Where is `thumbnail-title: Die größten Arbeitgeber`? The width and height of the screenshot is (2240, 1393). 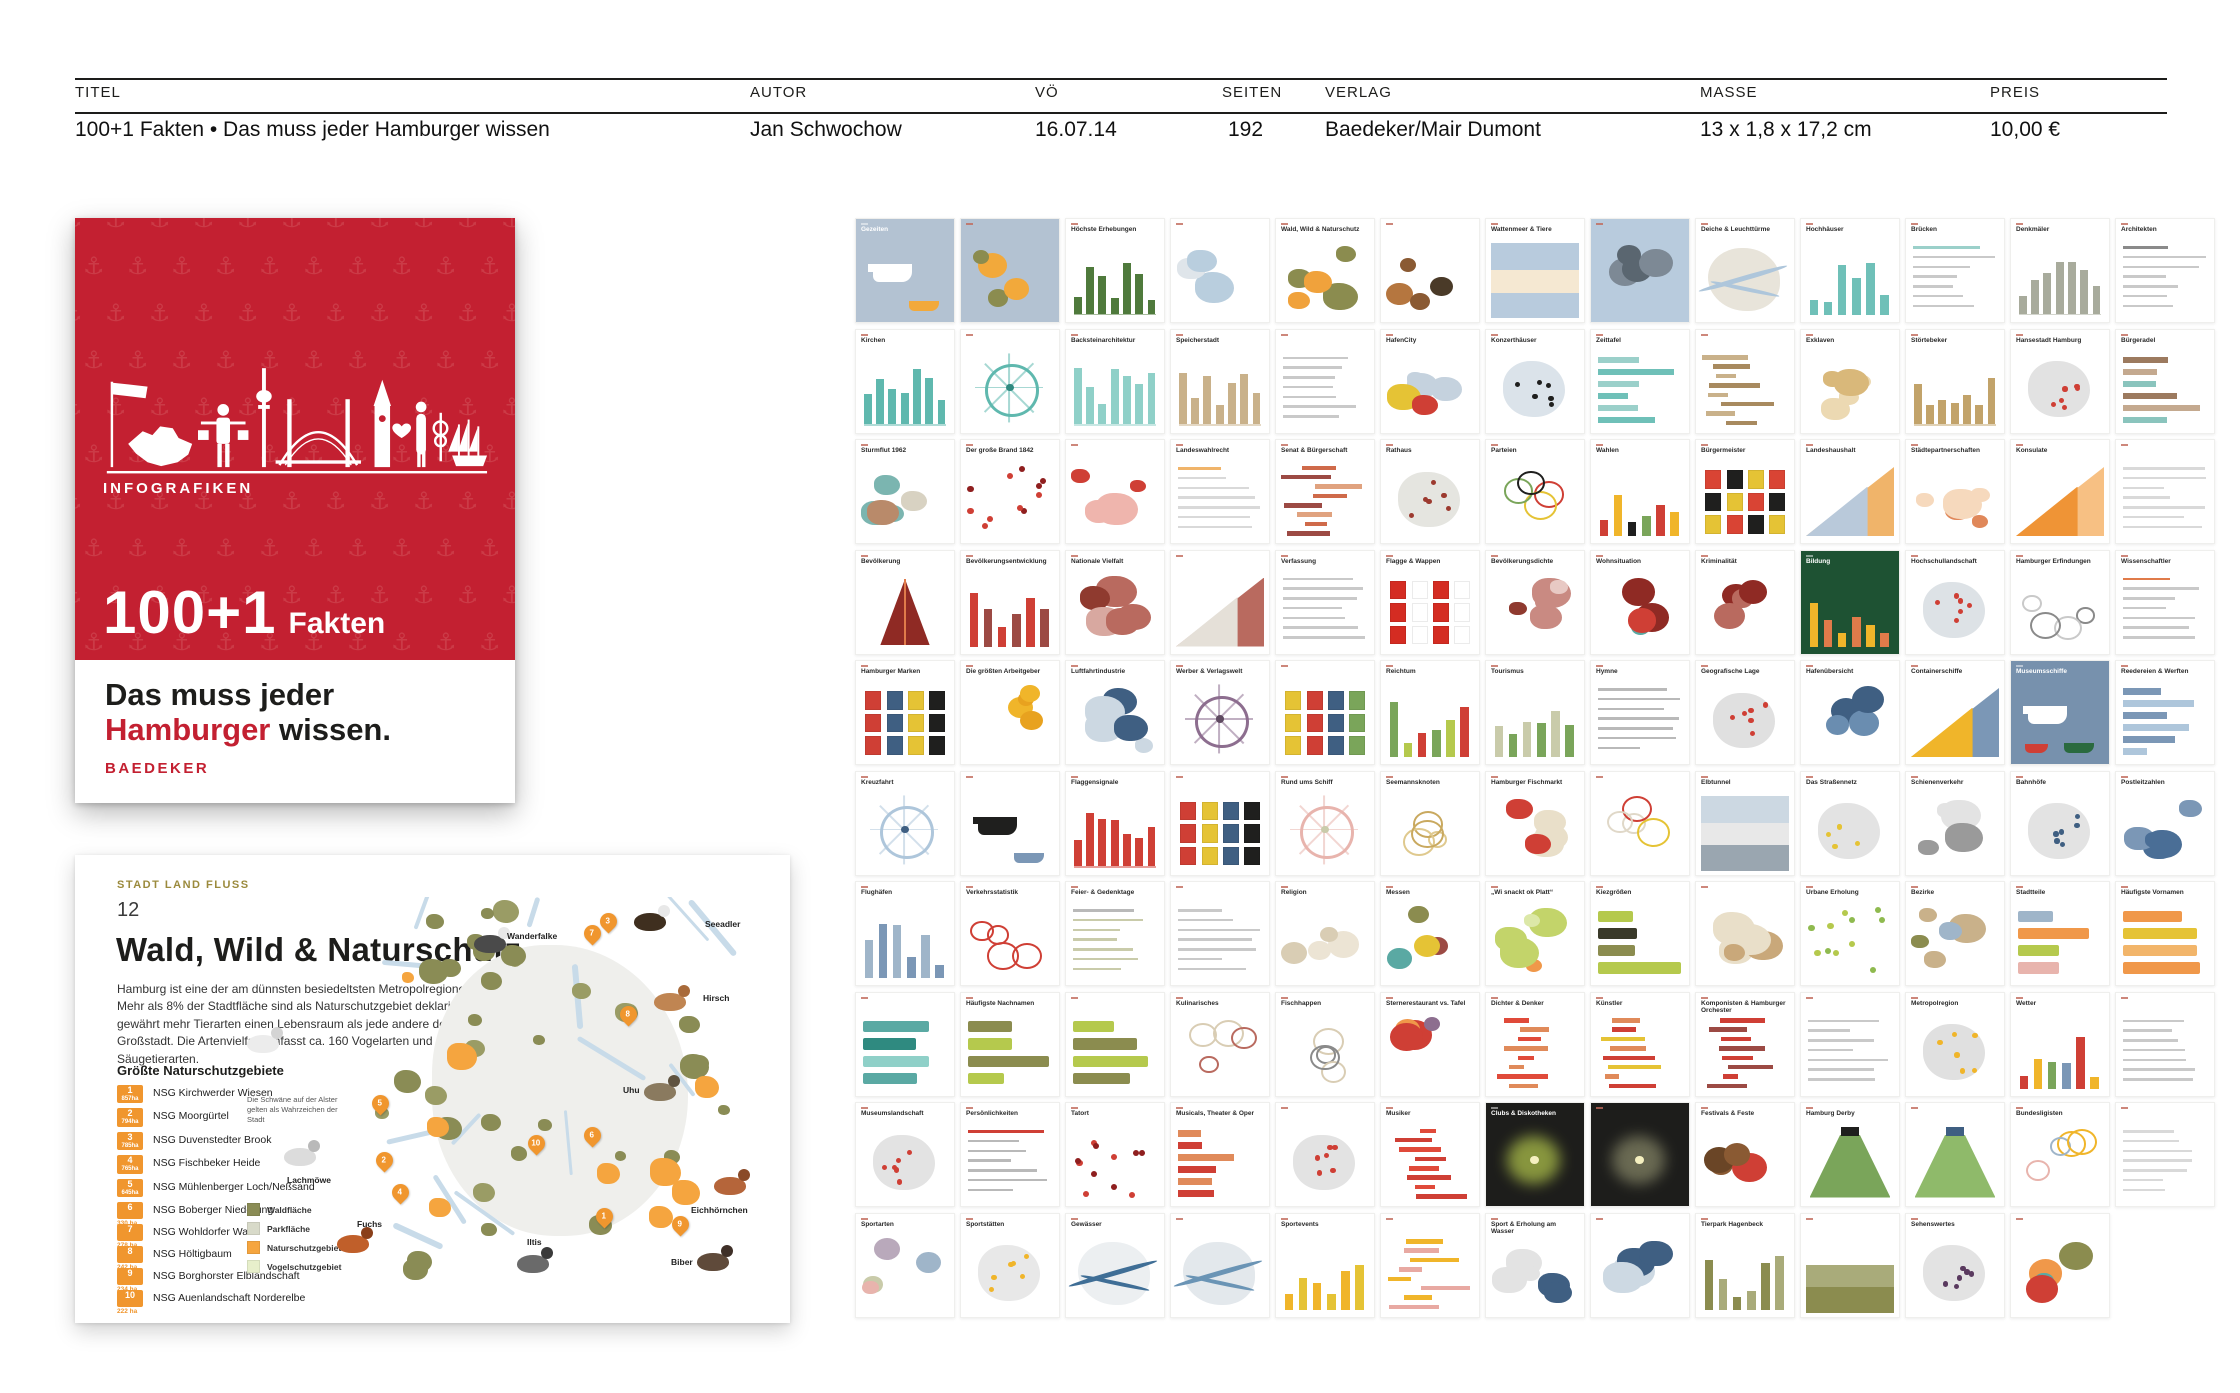
thumbnail-title: Die größten Arbeitgeber is located at coordinates (1003, 671).